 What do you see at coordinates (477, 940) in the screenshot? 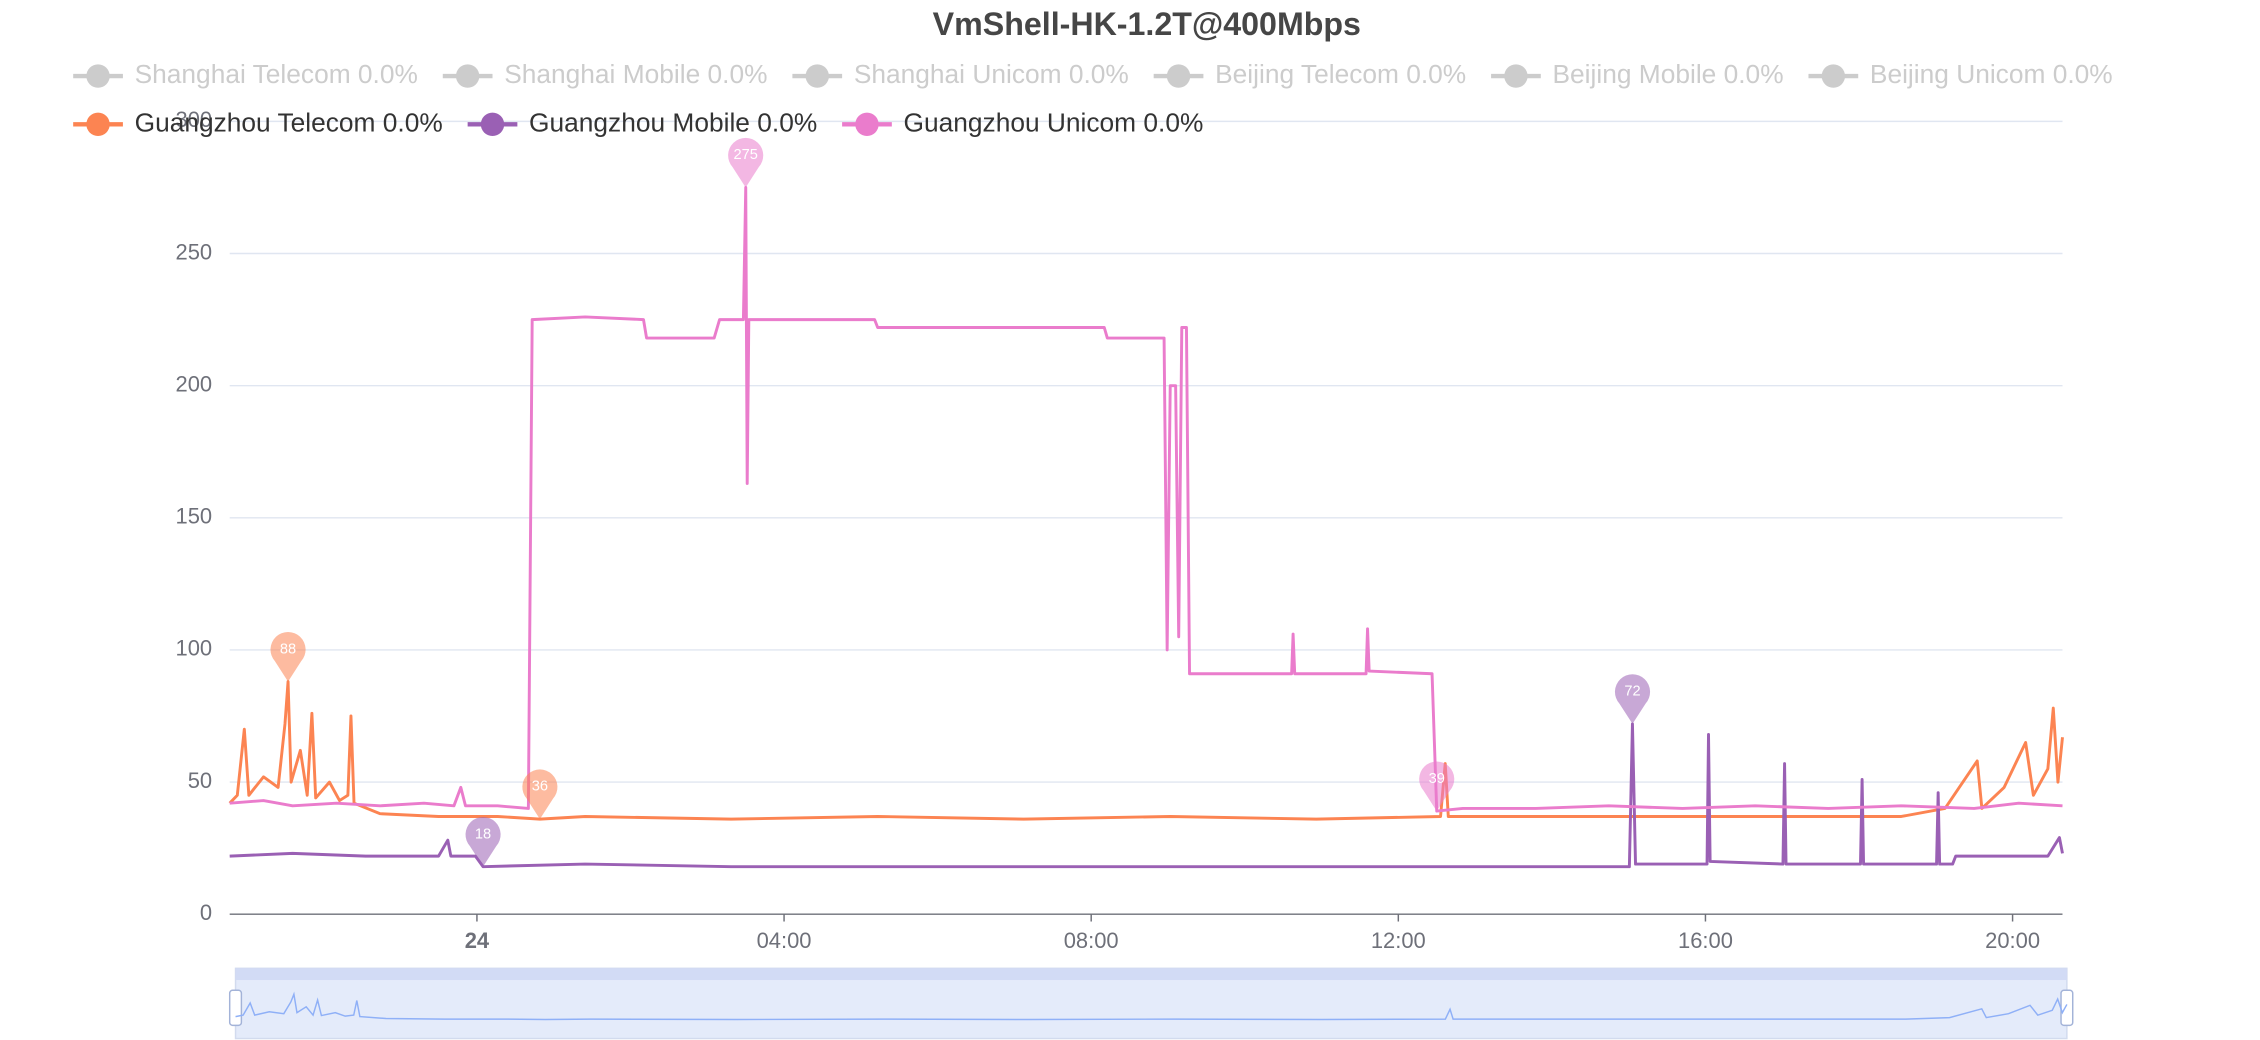
I see `x-tick-label: 24` at bounding box center [477, 940].